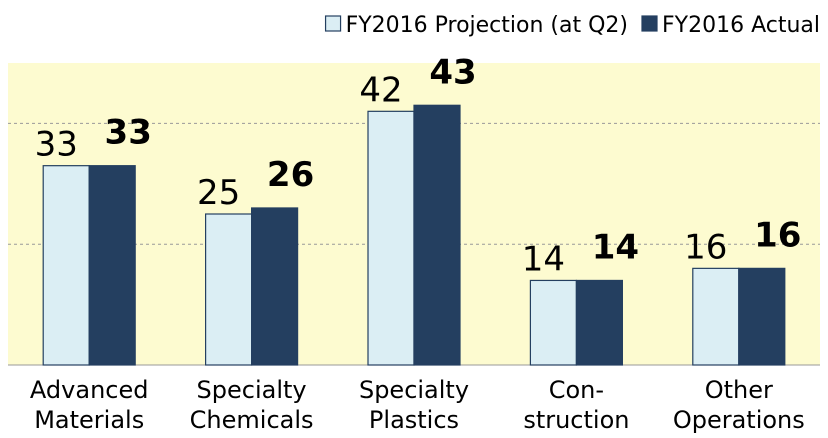 The height and width of the screenshot is (438, 828). Describe the element at coordinates (218, 193) in the screenshot. I see `data-label: 25` at that location.